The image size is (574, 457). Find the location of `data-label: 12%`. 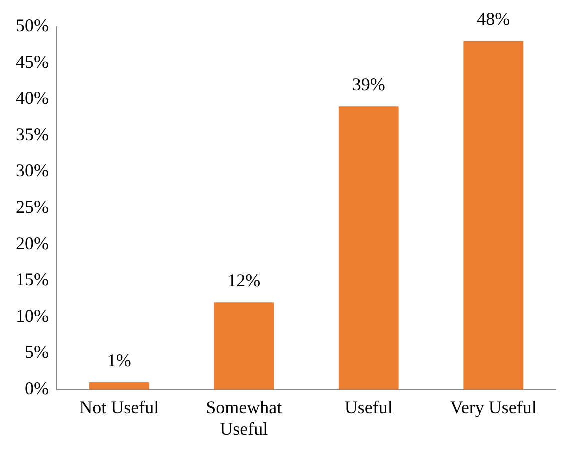

data-label: 12% is located at coordinates (244, 280).